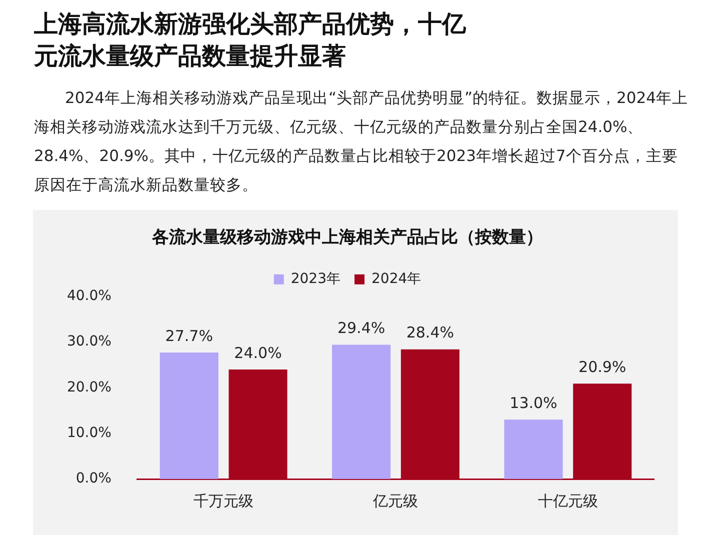 The width and height of the screenshot is (710, 543). Describe the element at coordinates (397, 279) in the screenshot. I see `legend-label: 2024年` at that location.